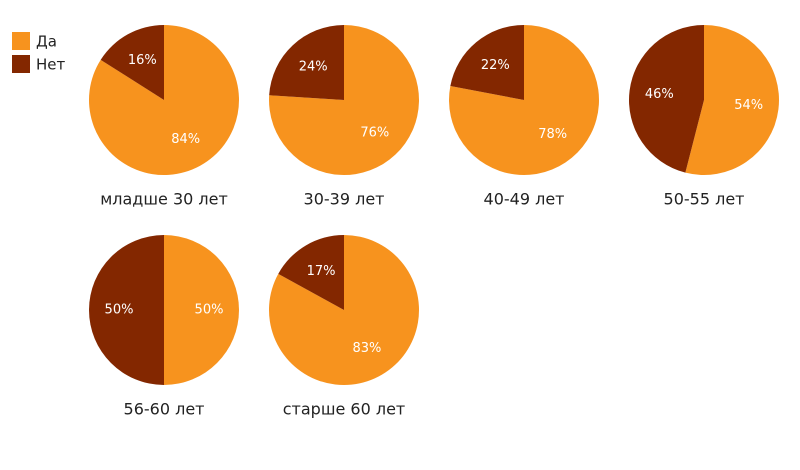  What do you see at coordinates (313, 67) in the screenshot?
I see `value-label: 24%` at bounding box center [313, 67].